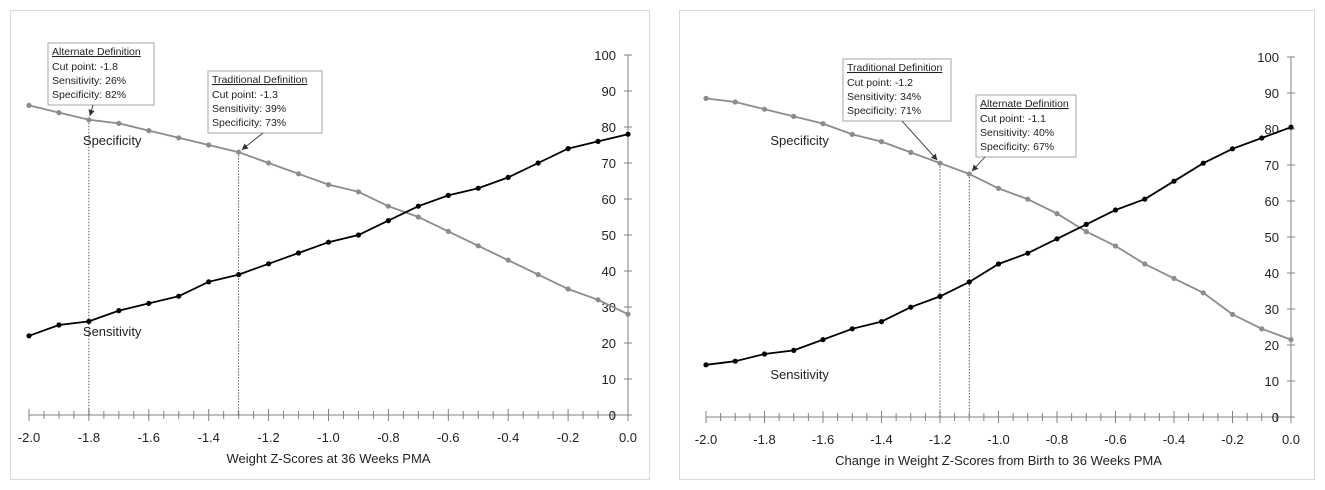 Image resolution: width=1325 pixels, height=490 pixels. I want to click on y-tick-label: 100, so click(605, 55).